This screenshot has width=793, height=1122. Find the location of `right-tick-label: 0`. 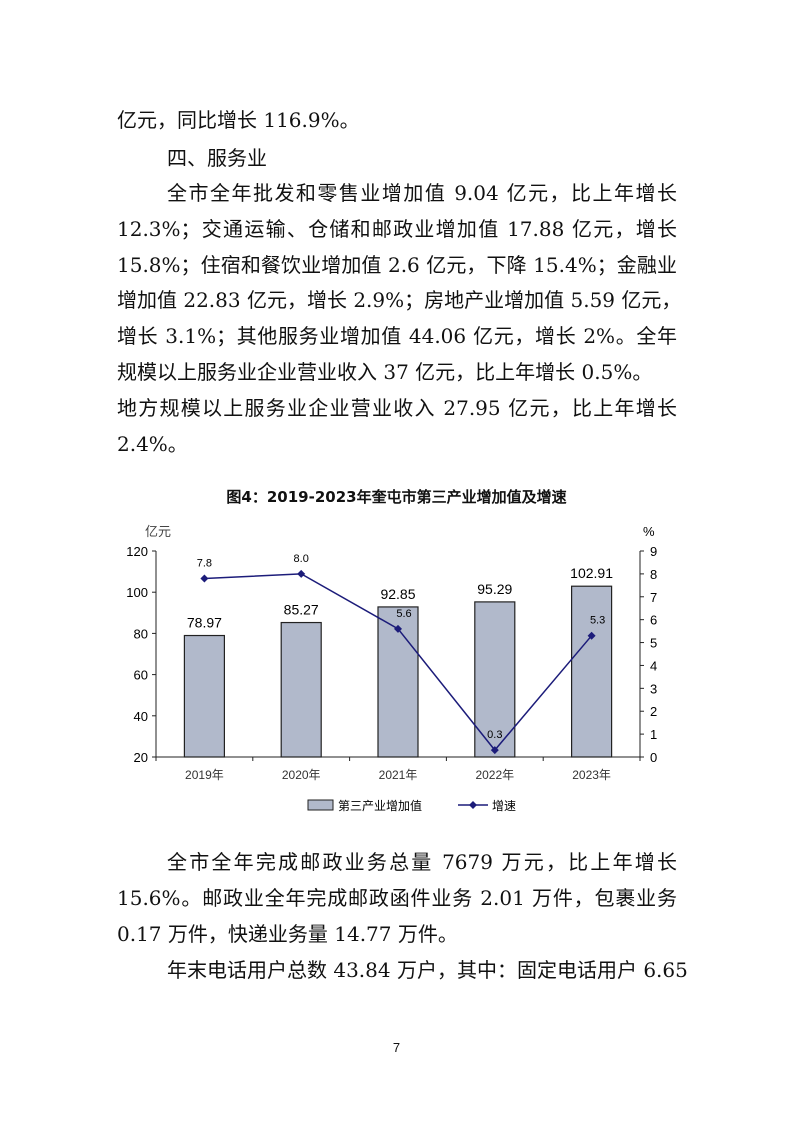

right-tick-label: 0 is located at coordinates (653, 757).